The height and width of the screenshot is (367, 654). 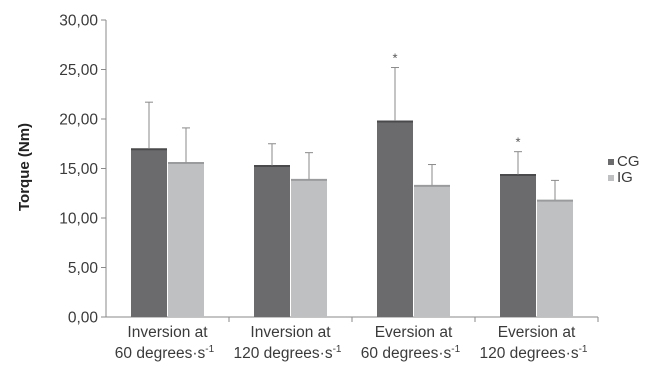 What do you see at coordinates (78, 21) in the screenshot?
I see `y-tick-label: 30,00` at bounding box center [78, 21].